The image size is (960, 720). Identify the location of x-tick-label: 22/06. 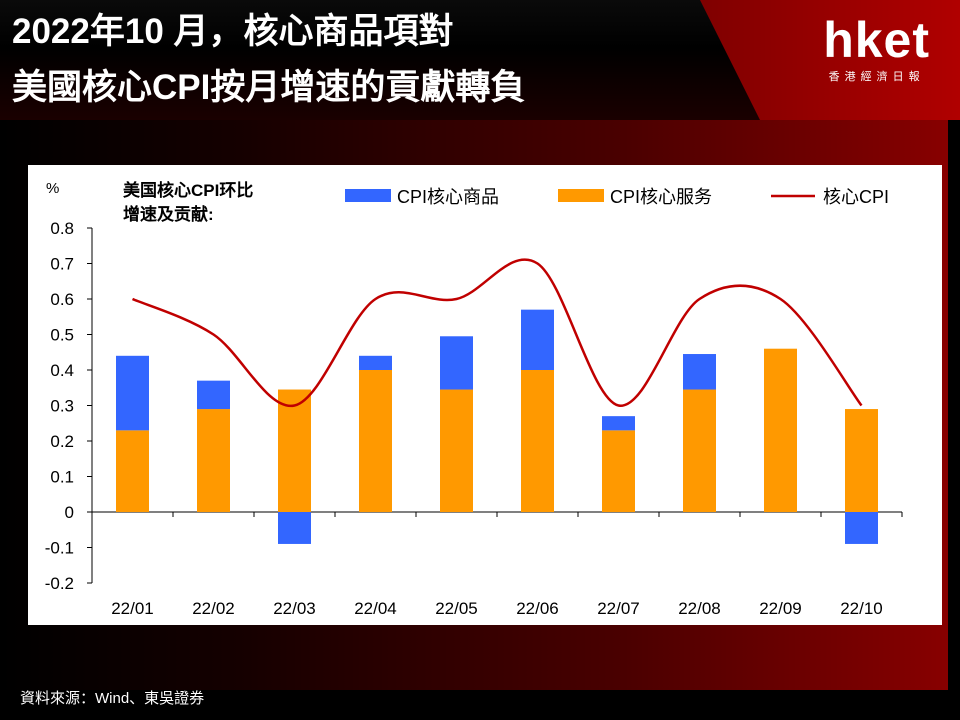
(537, 608).